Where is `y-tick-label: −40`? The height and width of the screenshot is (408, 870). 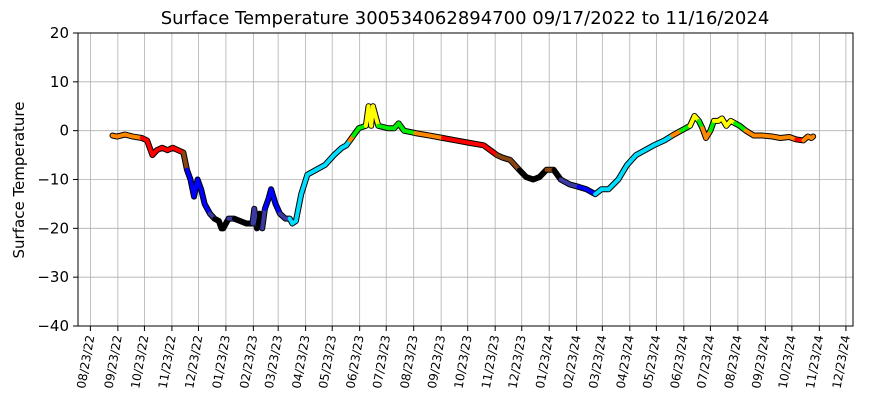 y-tick-label: −40 is located at coordinates (53, 326).